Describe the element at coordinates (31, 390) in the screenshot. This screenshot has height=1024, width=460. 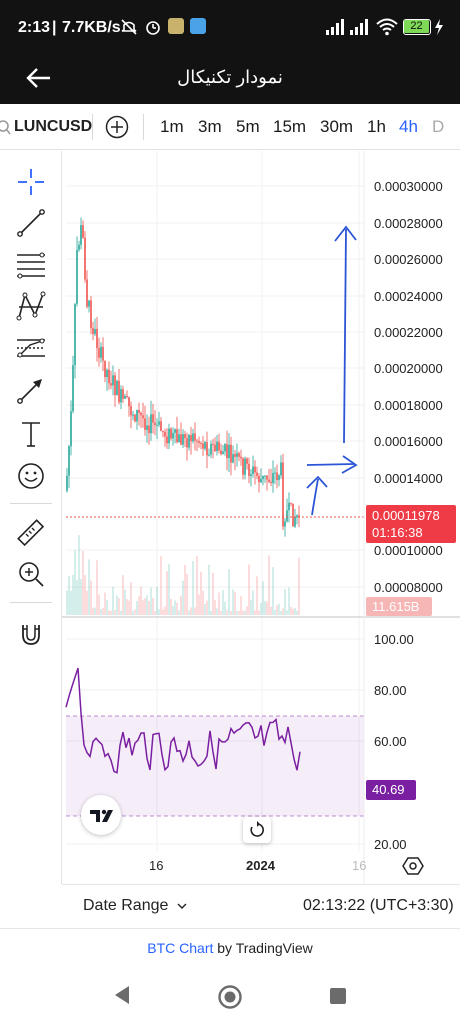
I see `arrow-icon` at that location.